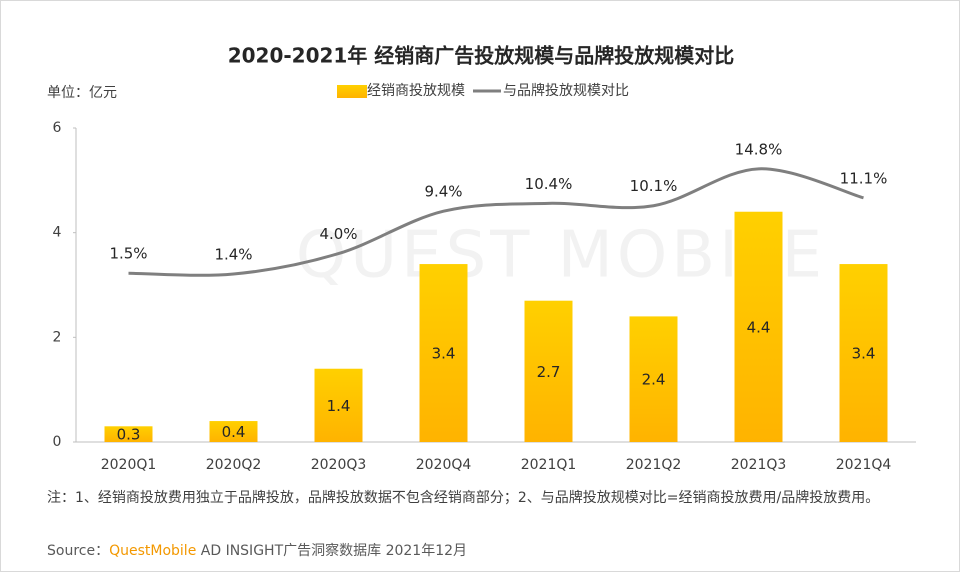 The width and height of the screenshot is (960, 572). I want to click on x-tick-label: 2020Q3, so click(339, 465).